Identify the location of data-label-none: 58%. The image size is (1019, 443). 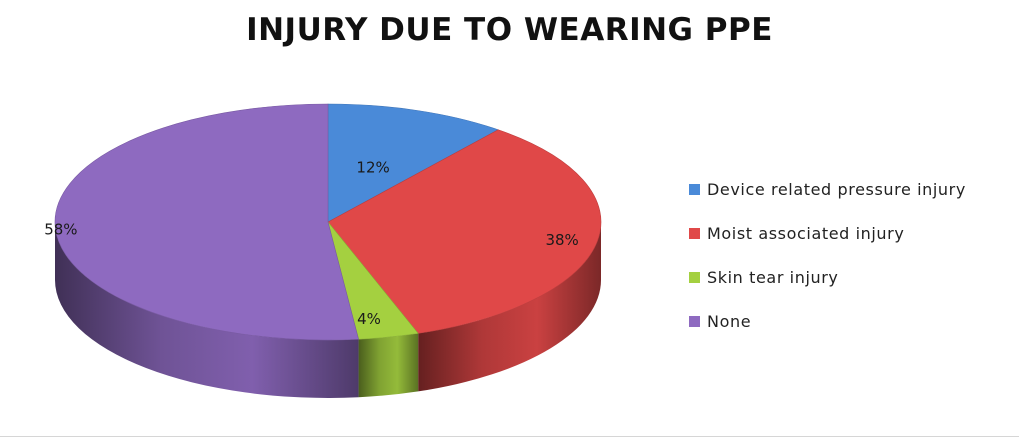
(60, 229).